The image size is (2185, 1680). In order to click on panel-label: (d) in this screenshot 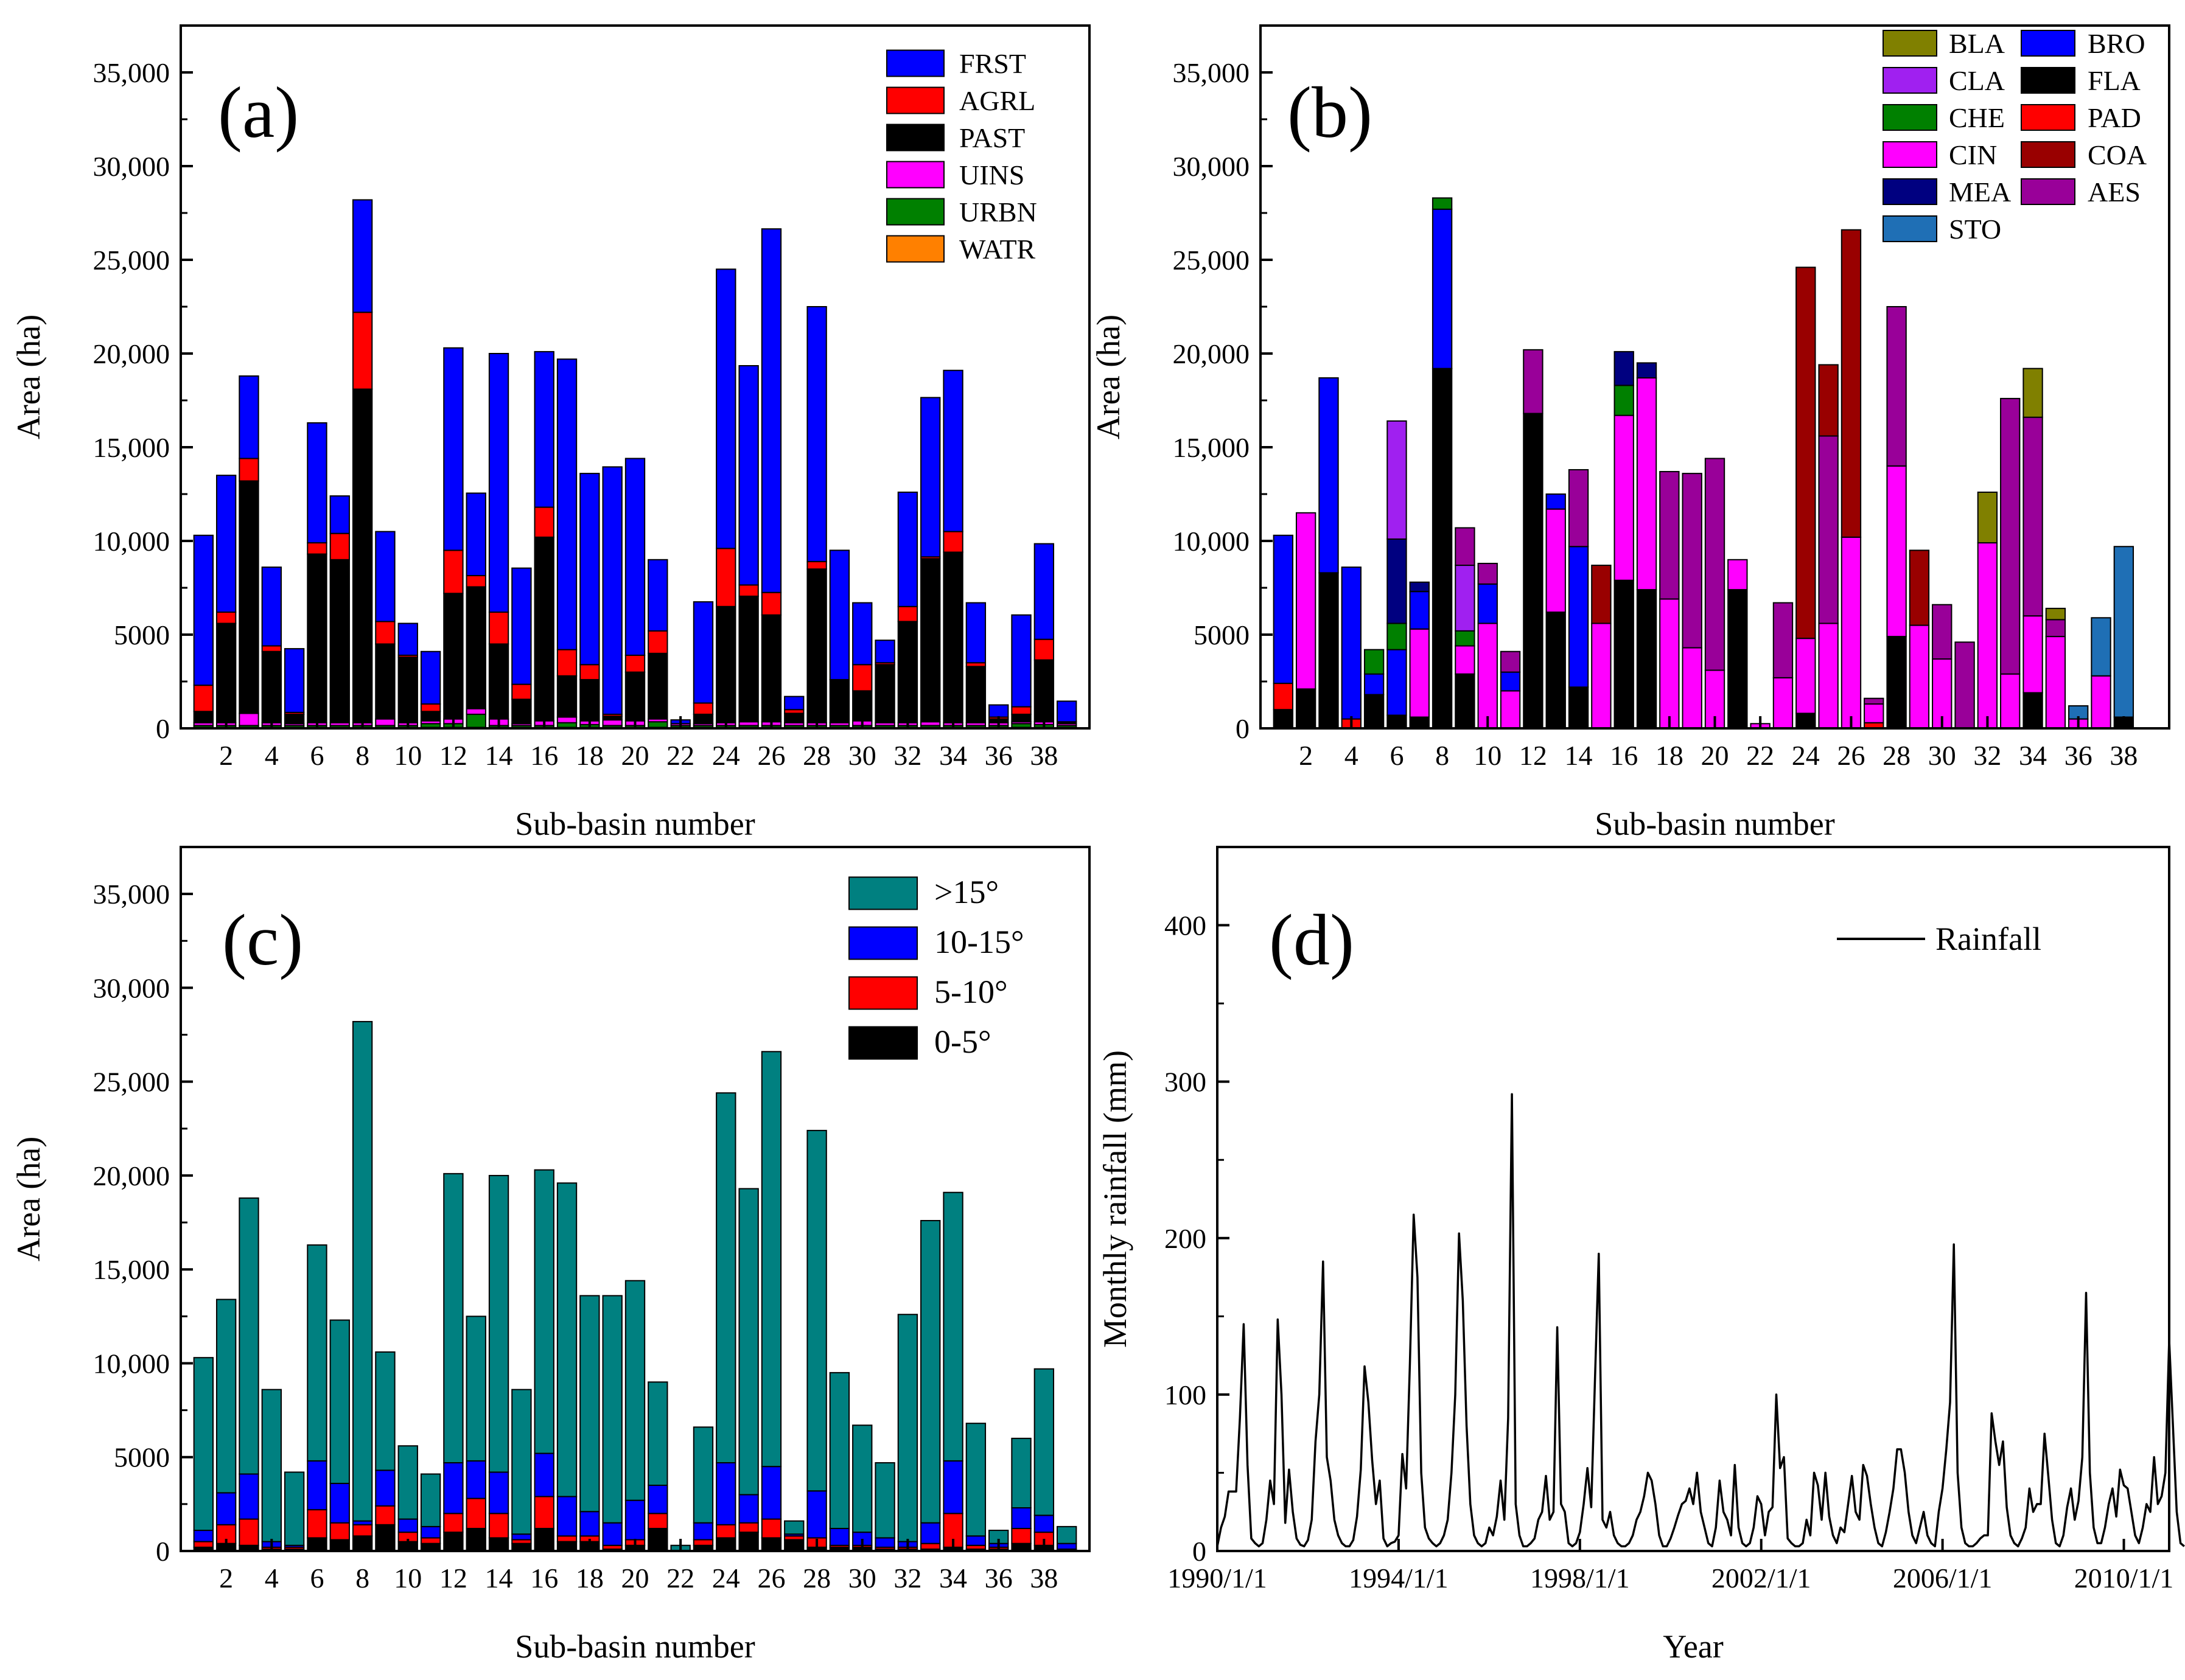, I will do `click(1311, 939)`.